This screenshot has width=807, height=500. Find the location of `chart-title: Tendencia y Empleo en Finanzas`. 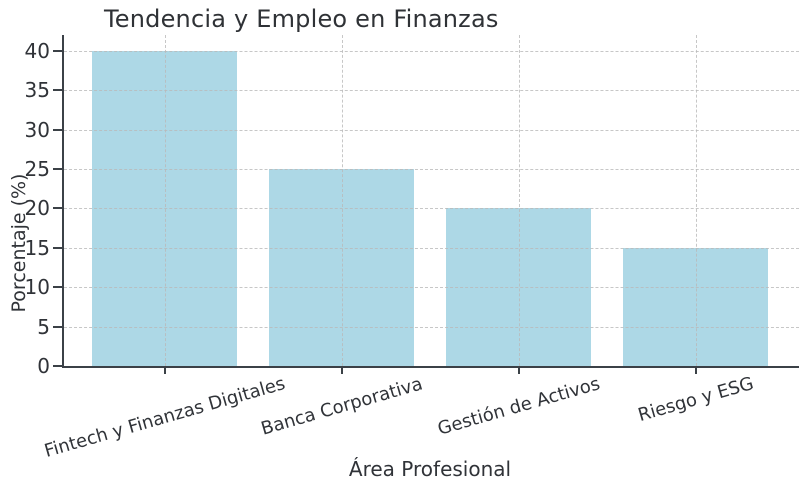

chart-title: Tendencia y Empleo en Finanzas is located at coordinates (301, 19).